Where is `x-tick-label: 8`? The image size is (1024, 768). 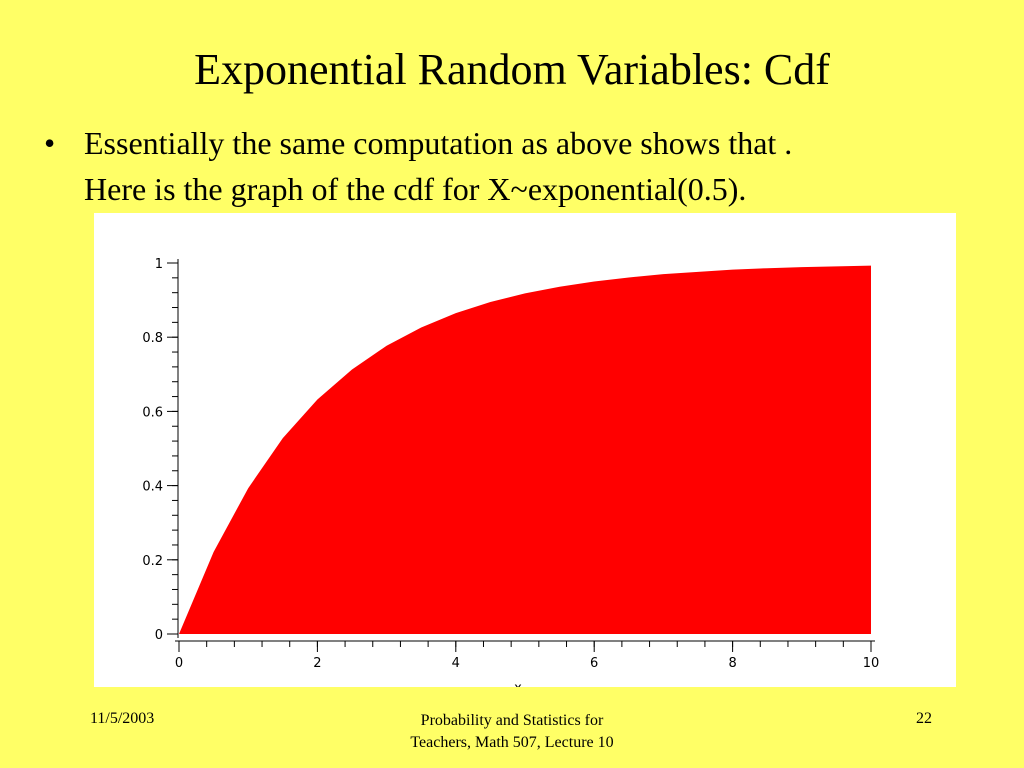
x-tick-label: 8 is located at coordinates (732, 663).